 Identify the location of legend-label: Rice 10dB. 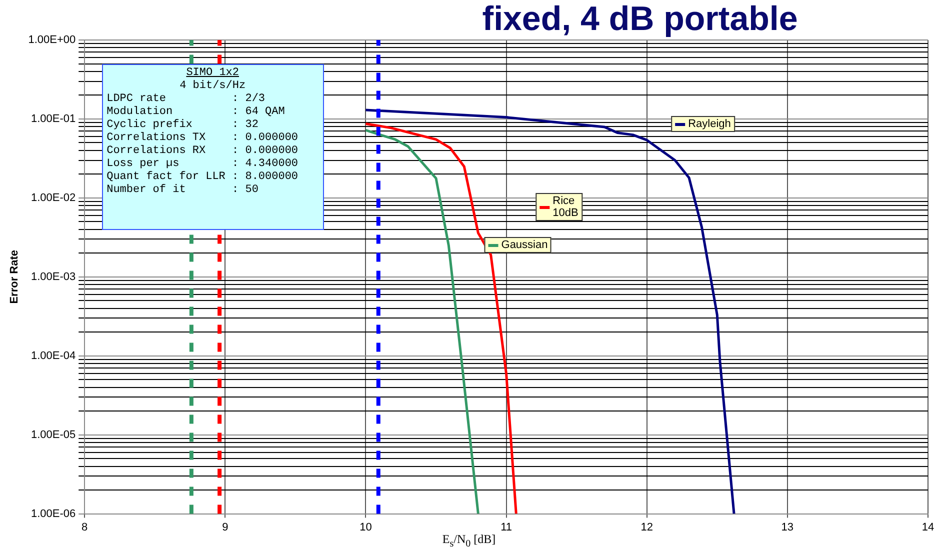
(565, 207).